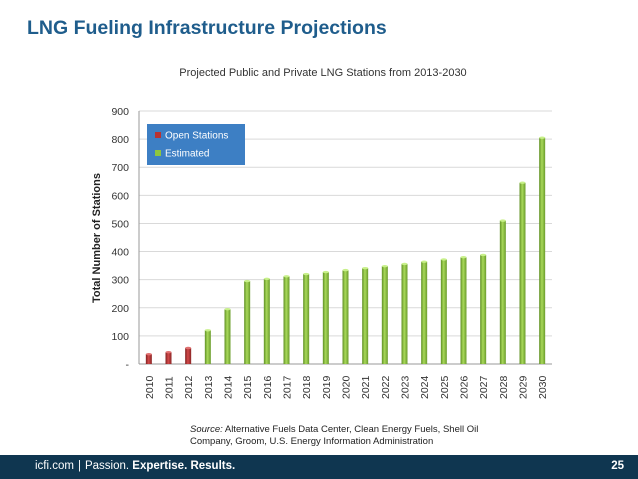 This screenshot has height=479, width=638. I want to click on x-tick-label: 2025, so click(445, 387).